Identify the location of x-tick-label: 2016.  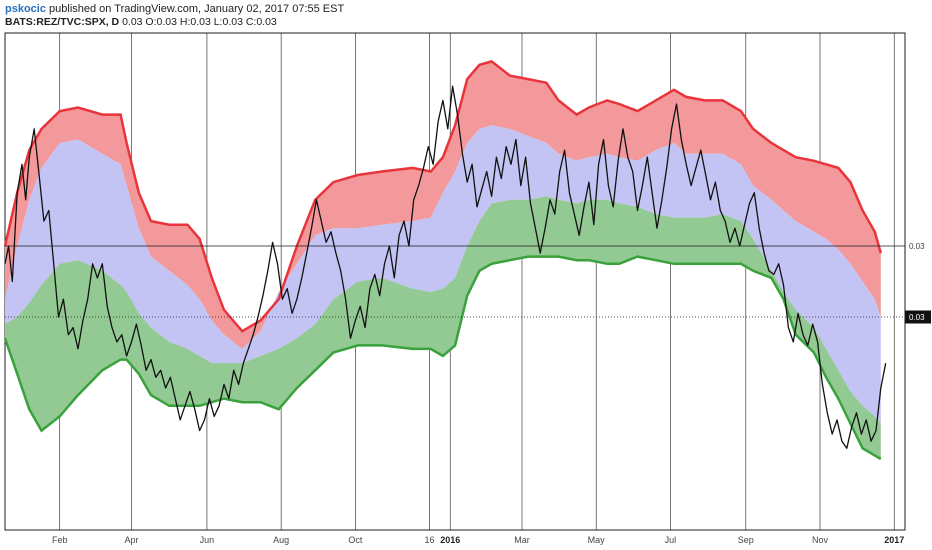
(450, 540).